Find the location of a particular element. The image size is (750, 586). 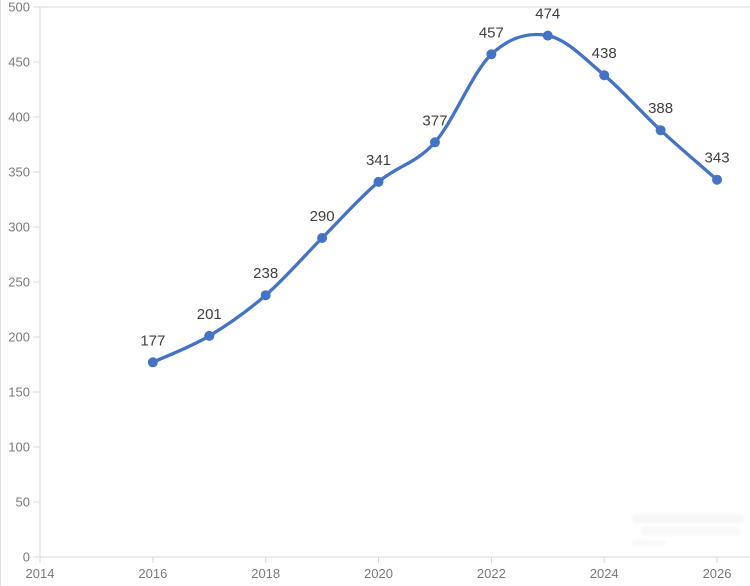

y-axis-tick-label: 300 is located at coordinates (19, 227).